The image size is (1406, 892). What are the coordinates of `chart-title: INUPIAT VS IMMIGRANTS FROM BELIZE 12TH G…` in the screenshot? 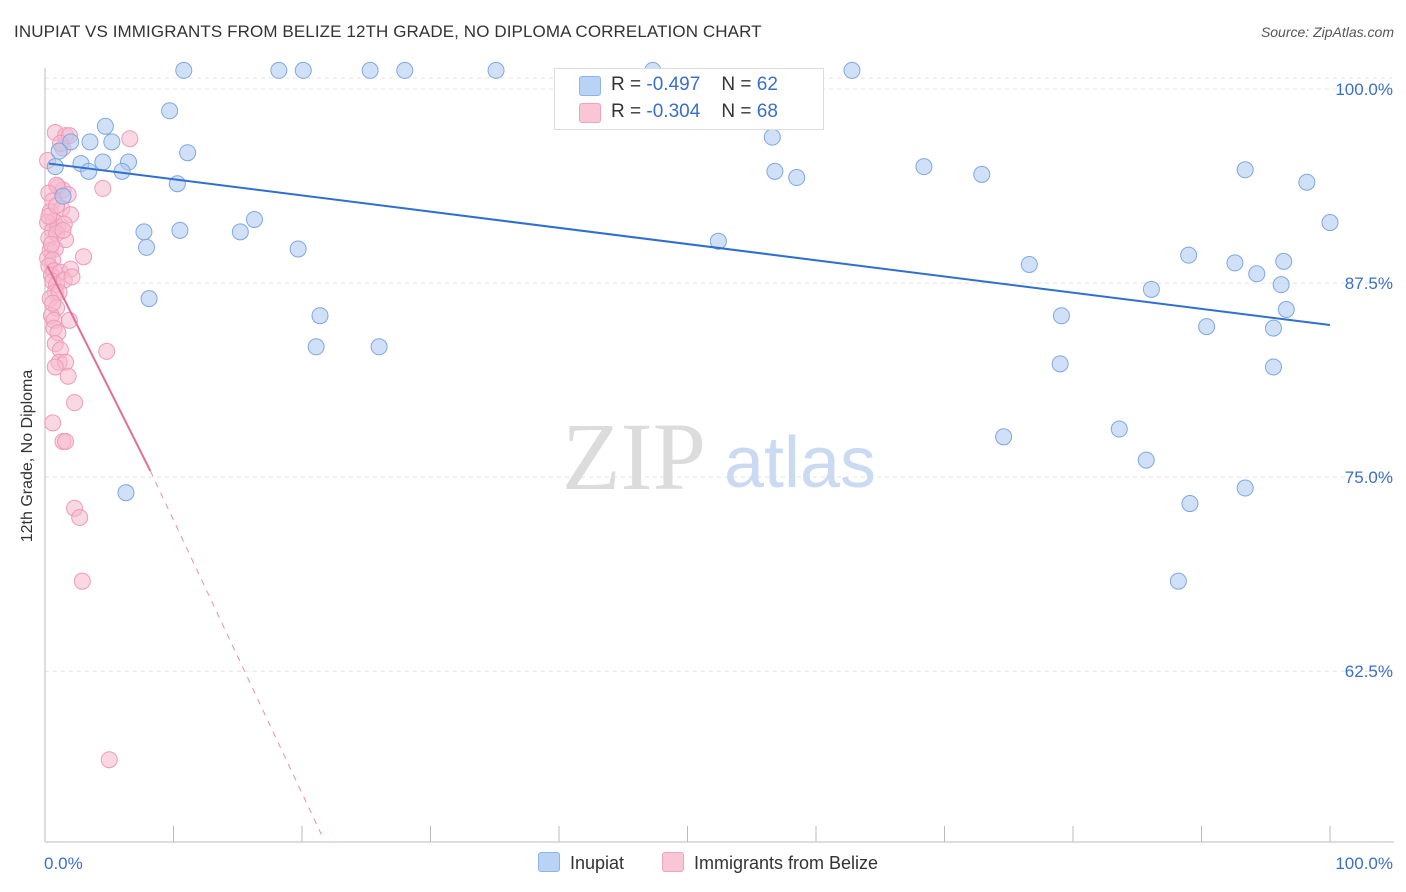 It's located at (388, 31).